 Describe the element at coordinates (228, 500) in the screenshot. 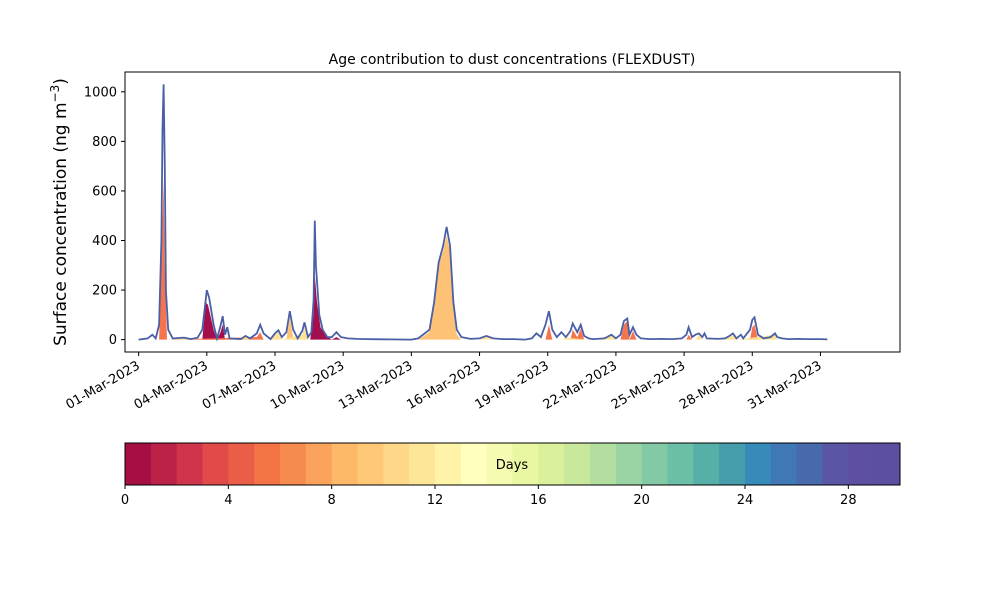

I see `colorbar-tick-label: 4` at that location.